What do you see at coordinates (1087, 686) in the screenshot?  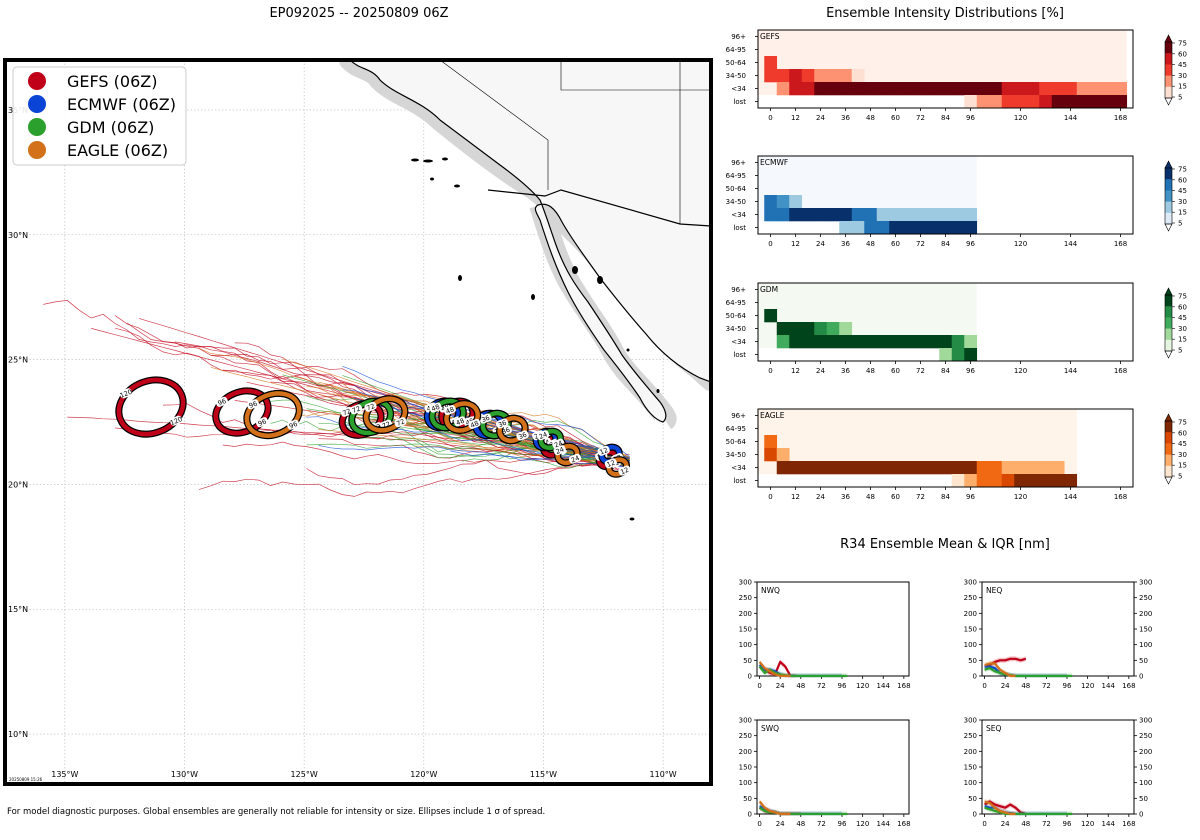 I see `r34-xtick-label: 120` at bounding box center [1087, 686].